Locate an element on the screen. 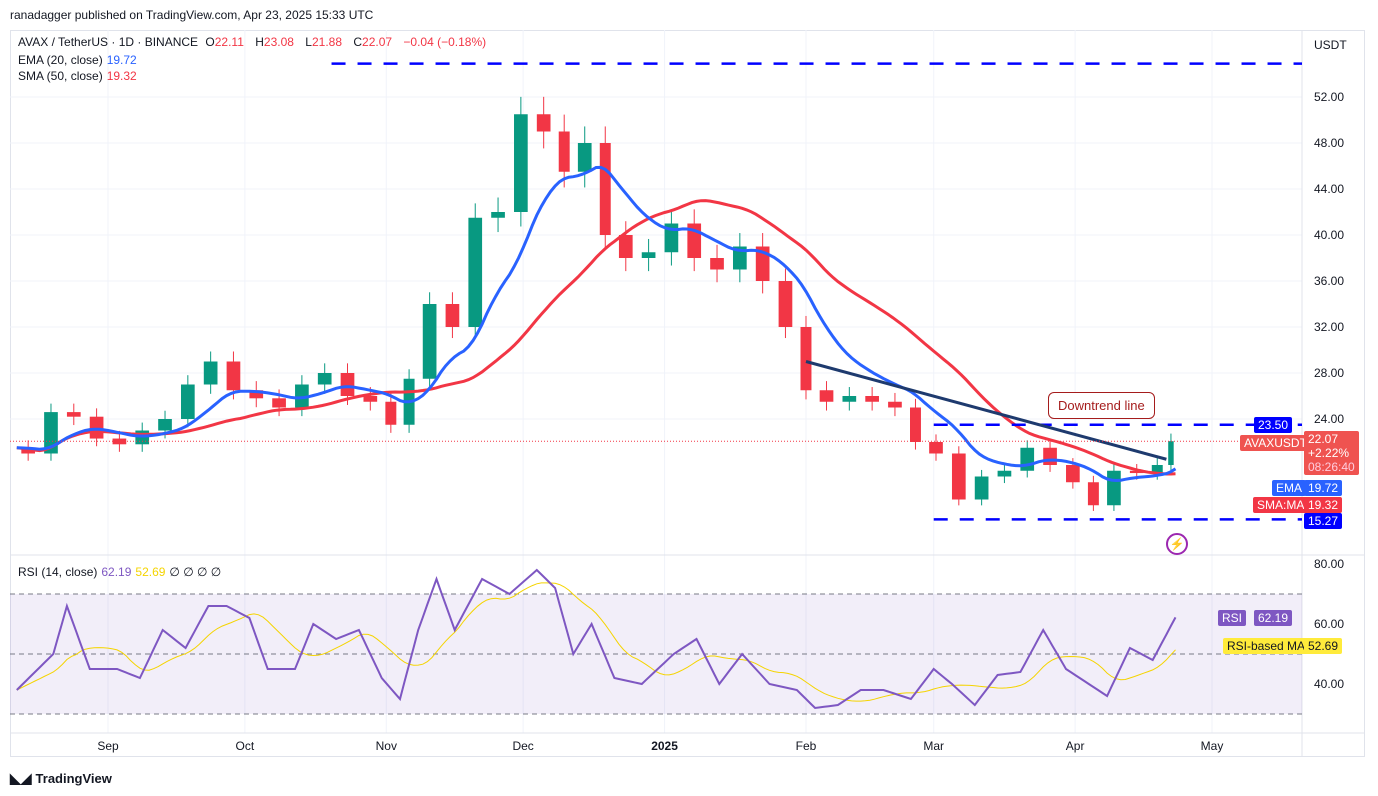  price-tick: 28.00 is located at coordinates (1329, 373).